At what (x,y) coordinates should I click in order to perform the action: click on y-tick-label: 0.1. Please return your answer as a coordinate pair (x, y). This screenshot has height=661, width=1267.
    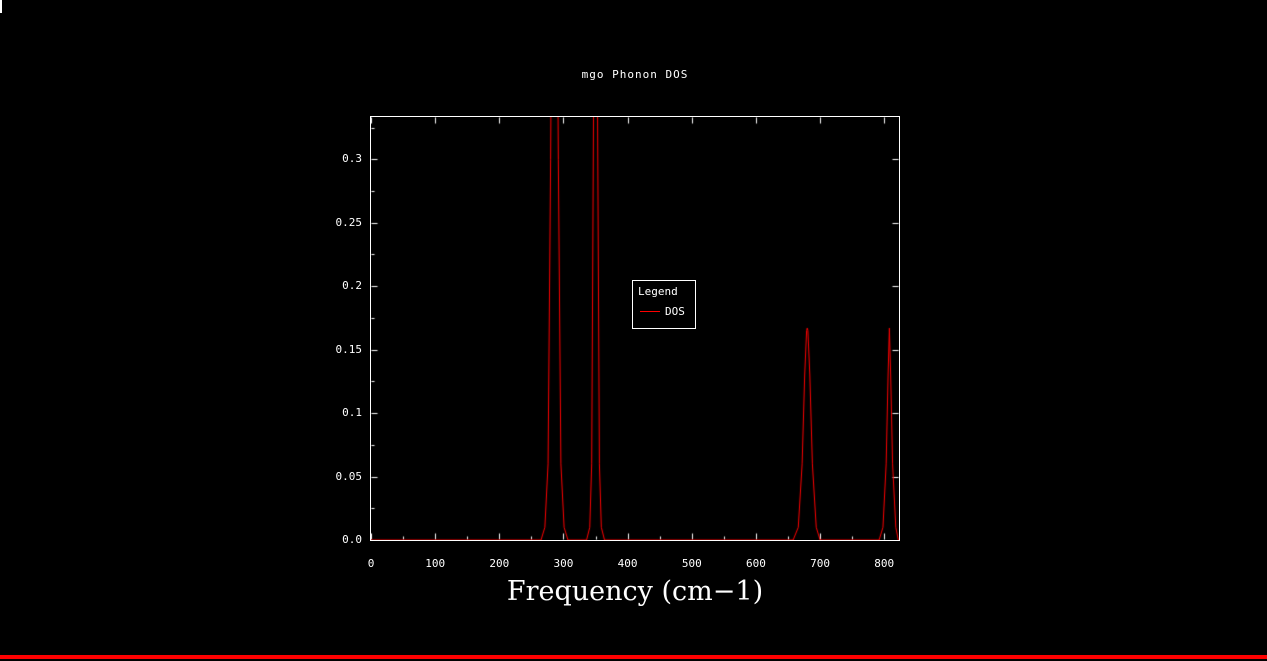
    Looking at the image, I should click on (352, 413).